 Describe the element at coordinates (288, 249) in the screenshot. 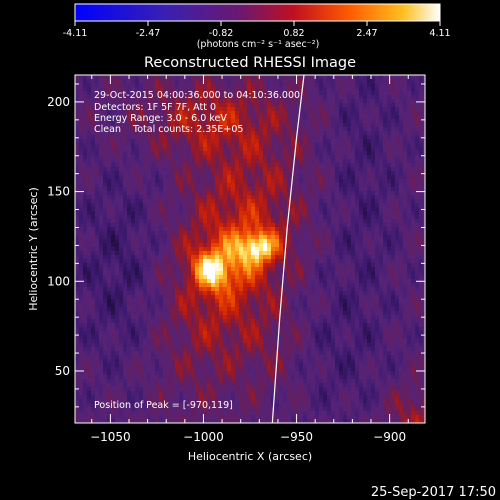

I see `solar-limb-curve` at that location.